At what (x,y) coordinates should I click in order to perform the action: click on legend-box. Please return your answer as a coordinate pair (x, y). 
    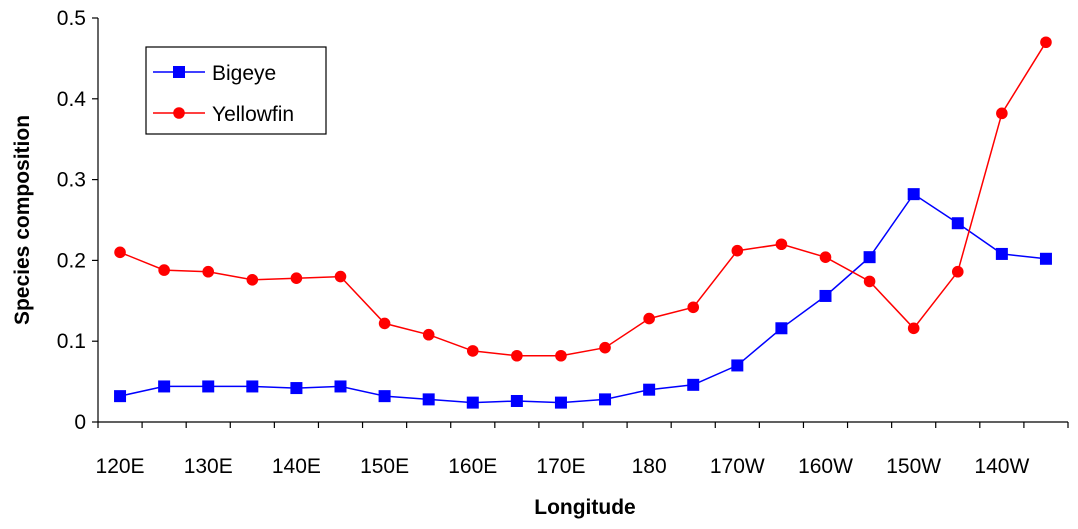
    Looking at the image, I should click on (236, 90).